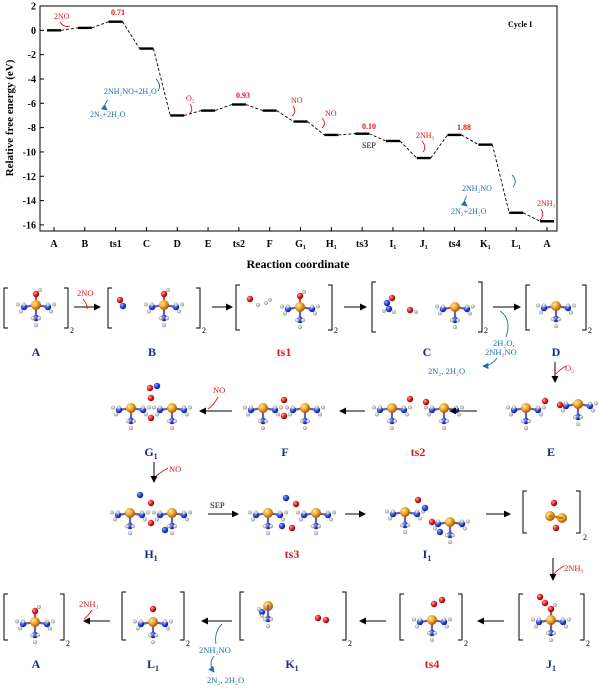 This screenshot has height=688, width=600. I want to click on sep-label: SEP, so click(369, 145).